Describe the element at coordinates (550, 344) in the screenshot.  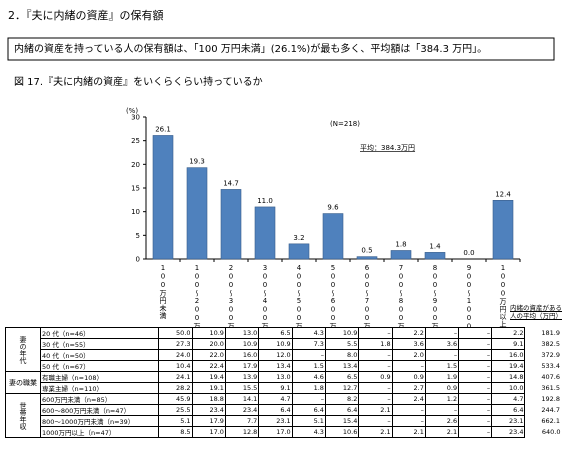
I see `average: 382.5` at that location.